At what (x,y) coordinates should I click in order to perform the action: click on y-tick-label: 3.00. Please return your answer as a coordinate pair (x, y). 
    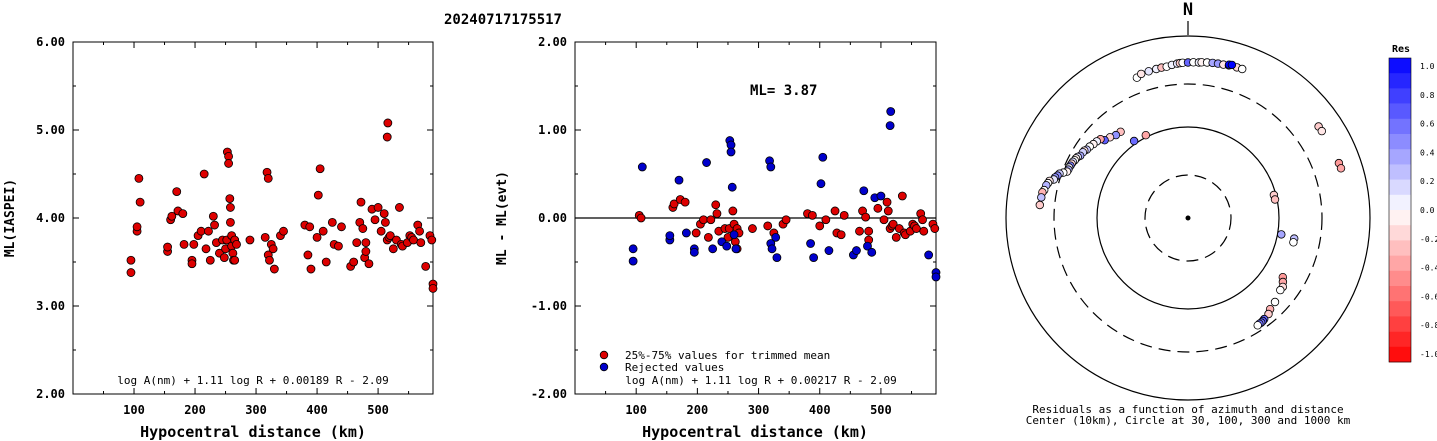
    Looking at the image, I should click on (50, 306).